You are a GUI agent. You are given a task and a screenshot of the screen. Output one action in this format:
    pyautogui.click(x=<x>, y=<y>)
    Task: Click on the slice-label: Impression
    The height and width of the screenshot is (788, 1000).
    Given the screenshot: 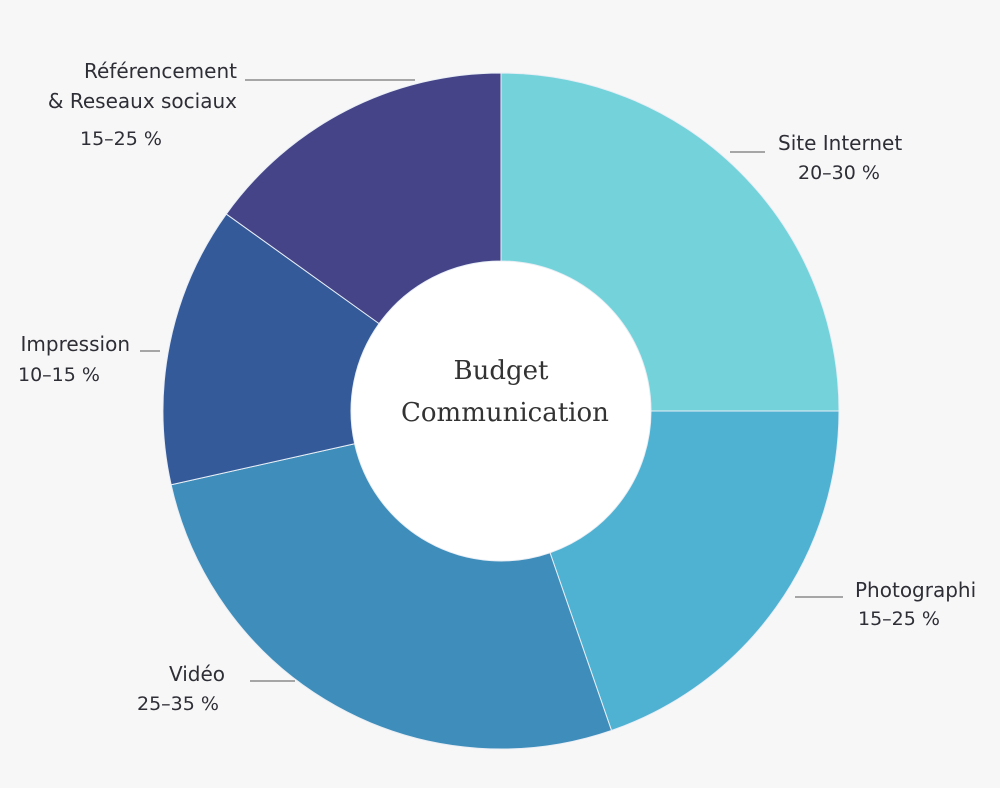 What is the action you would take?
    pyautogui.click(x=75, y=344)
    